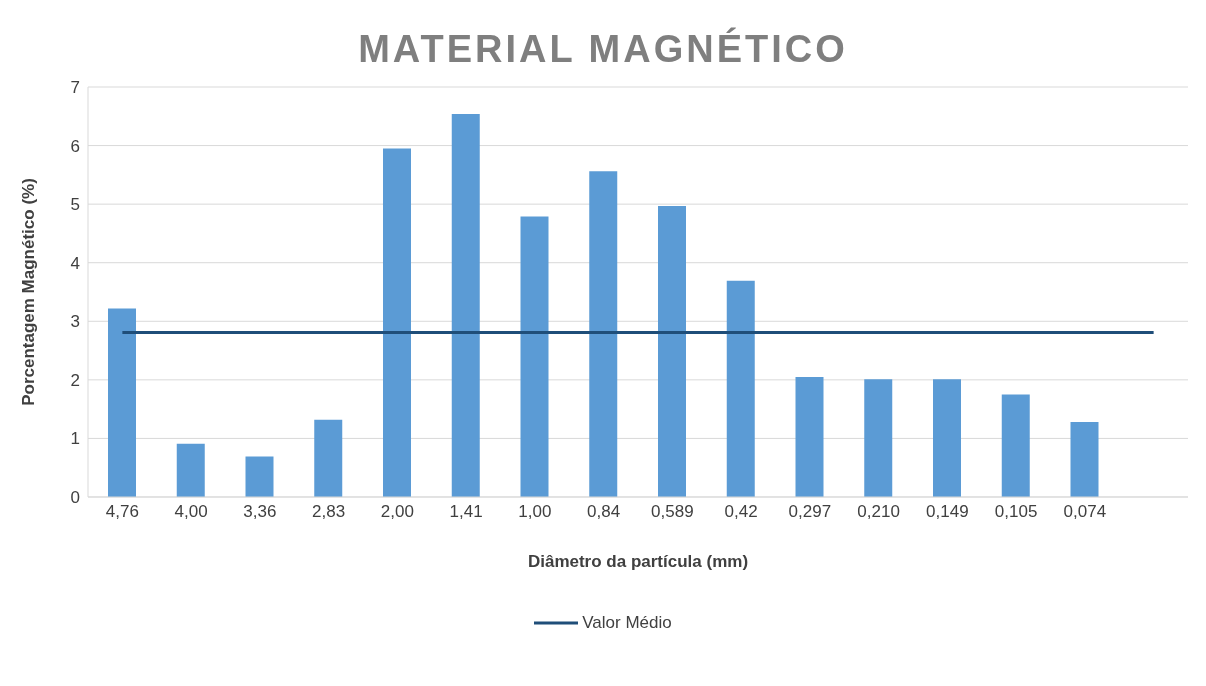 This screenshot has height=686, width=1206. I want to click on y-tick-label: 2, so click(75, 380).